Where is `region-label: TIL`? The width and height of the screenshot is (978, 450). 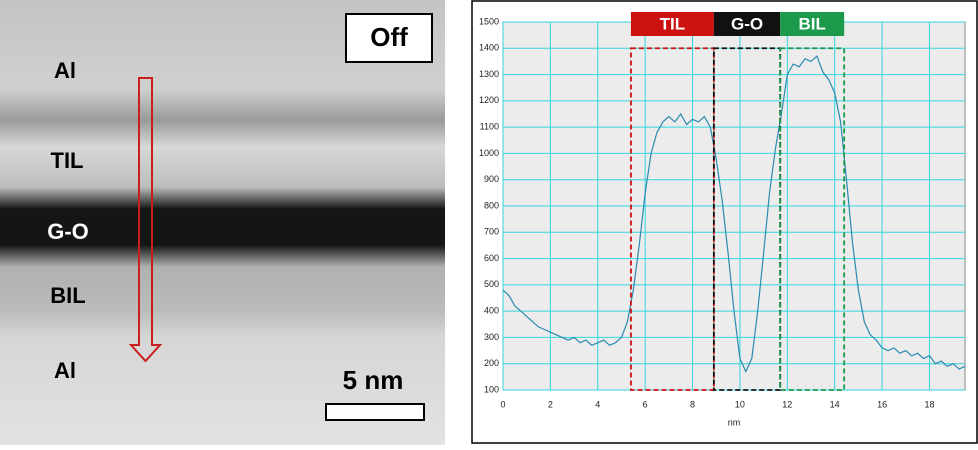 region-label: TIL is located at coordinates (673, 23).